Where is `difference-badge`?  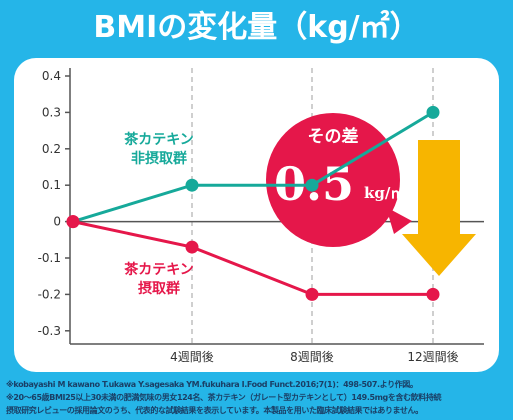
difference-badge is located at coordinates (333, 180).